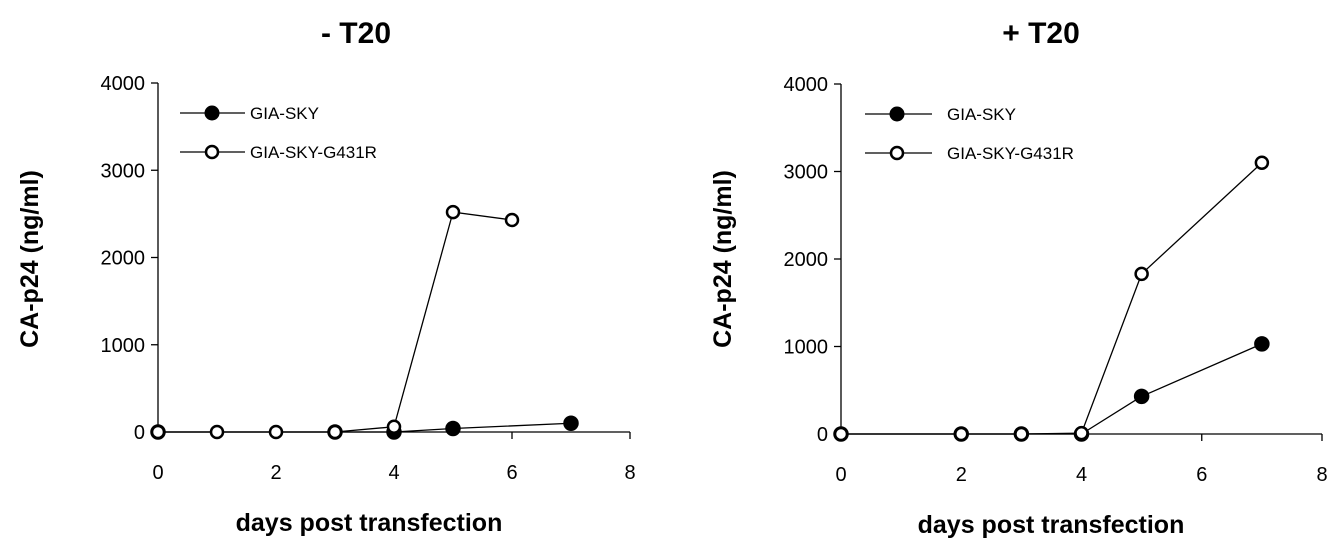 Image resolution: width=1337 pixels, height=541 pixels. What do you see at coordinates (1041, 33) in the screenshot?
I see `chart-title: + T20` at bounding box center [1041, 33].